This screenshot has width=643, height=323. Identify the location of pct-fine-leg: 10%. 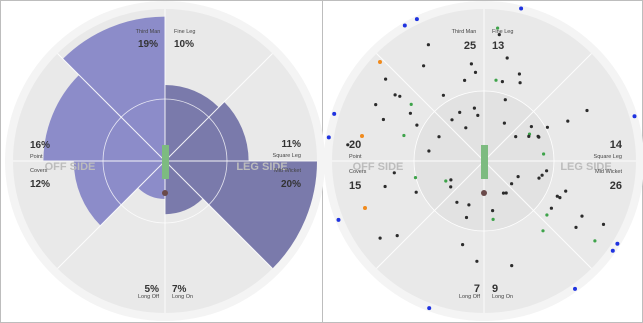
(184, 44).